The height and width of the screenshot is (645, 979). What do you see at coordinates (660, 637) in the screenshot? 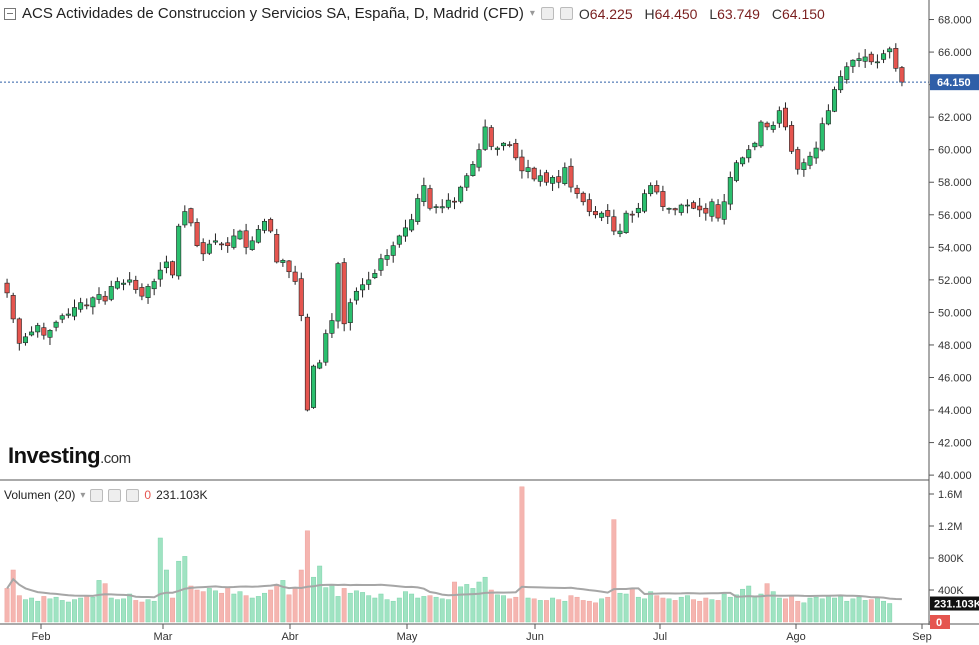
I see `time-tick-label: Jul` at bounding box center [660, 637].